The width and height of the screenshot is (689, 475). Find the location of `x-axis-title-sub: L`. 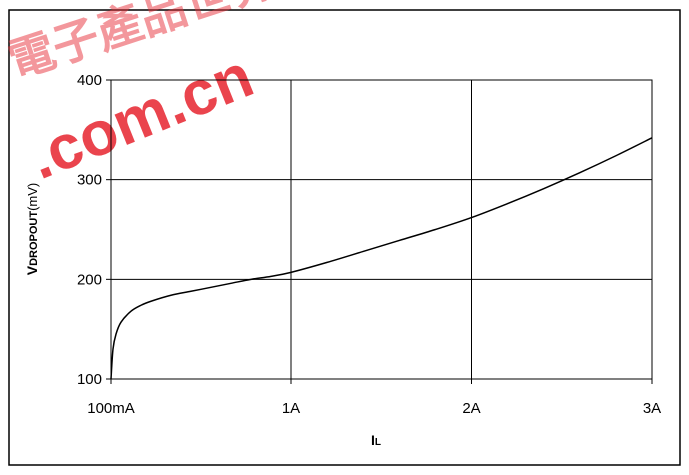

x-axis-title-sub: L is located at coordinates (378, 442).